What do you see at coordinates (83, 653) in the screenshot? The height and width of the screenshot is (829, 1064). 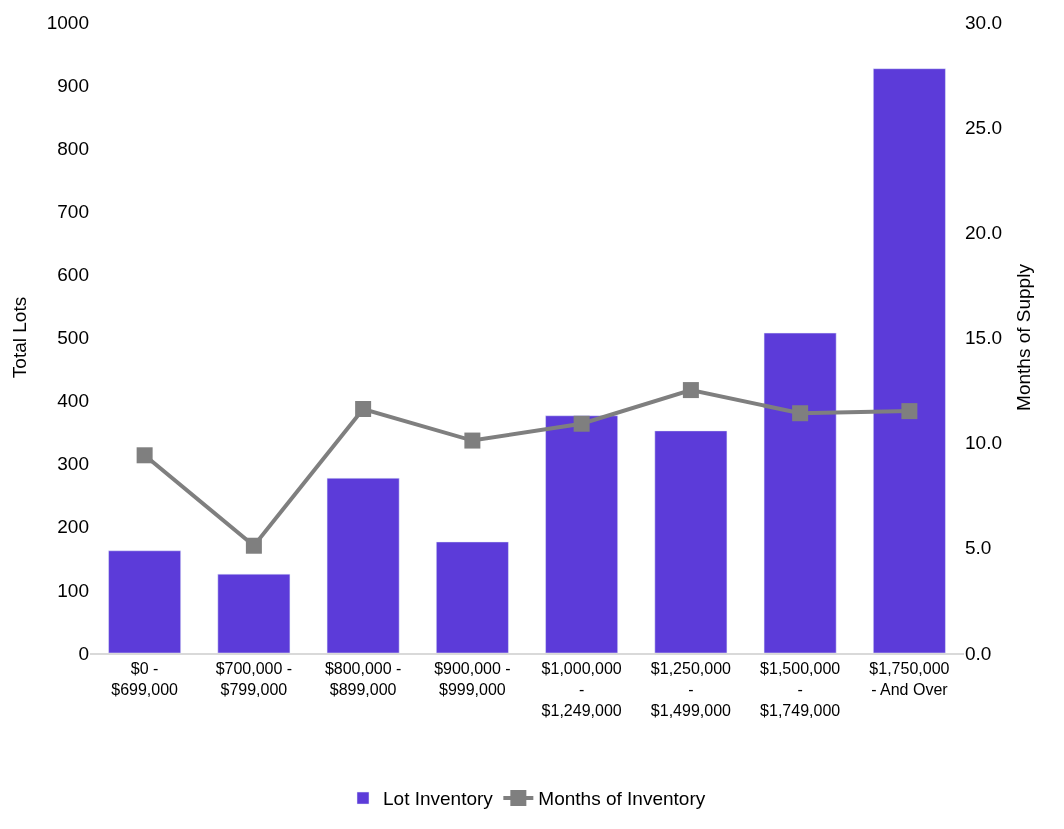 I see `y-tick-label: 0` at bounding box center [83, 653].